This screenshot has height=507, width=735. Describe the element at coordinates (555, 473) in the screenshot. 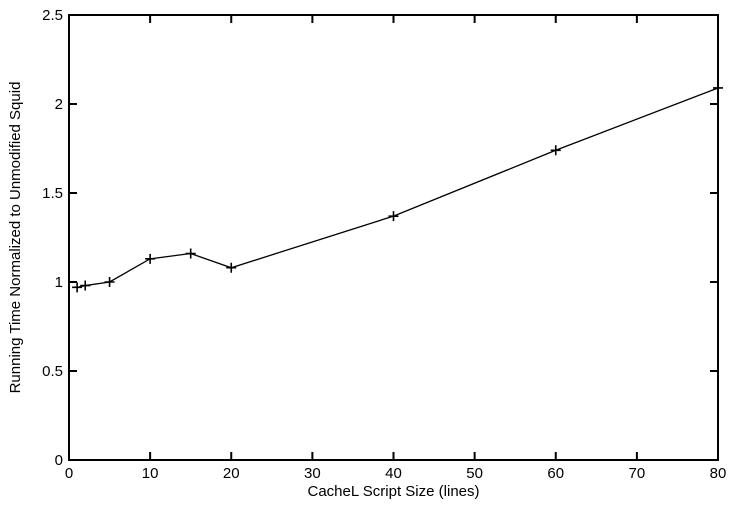

I see `x-tick-label: 60` at that location.